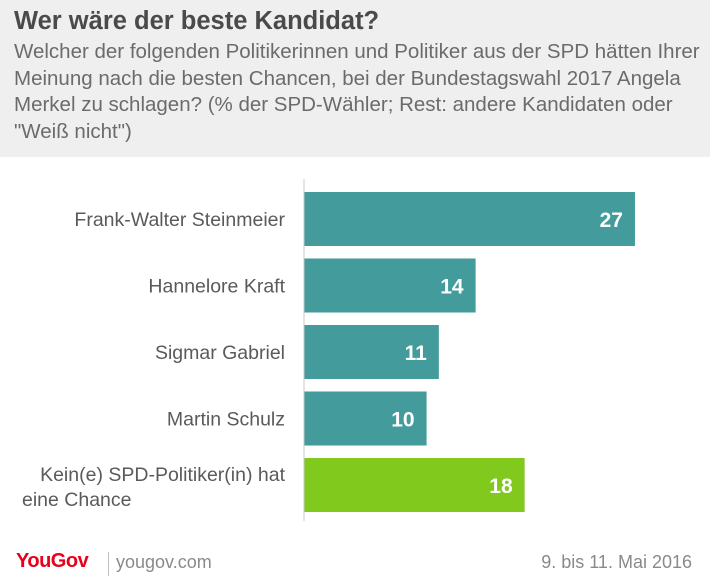  What do you see at coordinates (162, 475) in the screenshot?
I see `category-label-line: Kein(e) SPD-Politiker(in) hat` at bounding box center [162, 475].